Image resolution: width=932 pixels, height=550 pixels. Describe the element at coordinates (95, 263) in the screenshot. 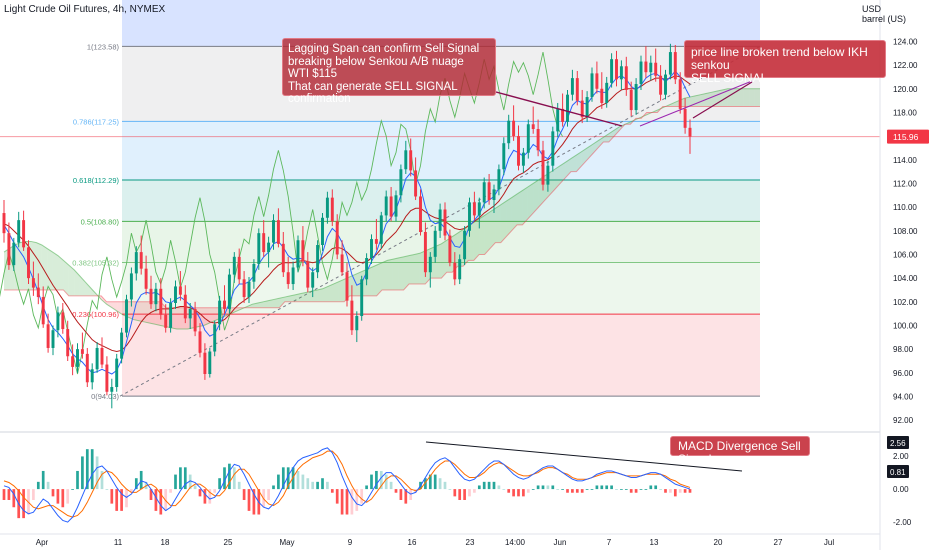

I see `fib-level-label: 0.382(105.32)` at that location.